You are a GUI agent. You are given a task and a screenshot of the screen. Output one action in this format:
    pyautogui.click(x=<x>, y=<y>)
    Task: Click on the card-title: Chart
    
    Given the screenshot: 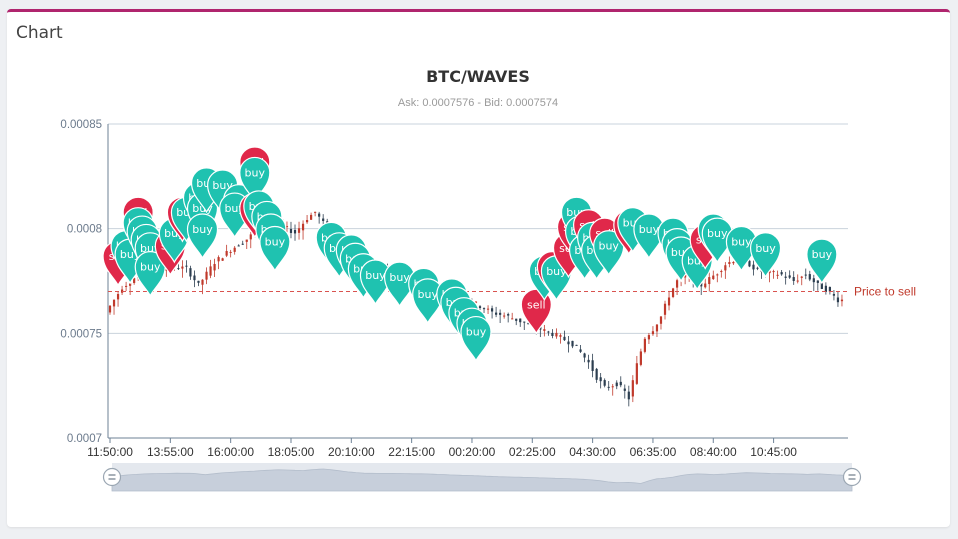 What is the action you would take?
    pyautogui.click(x=39, y=33)
    